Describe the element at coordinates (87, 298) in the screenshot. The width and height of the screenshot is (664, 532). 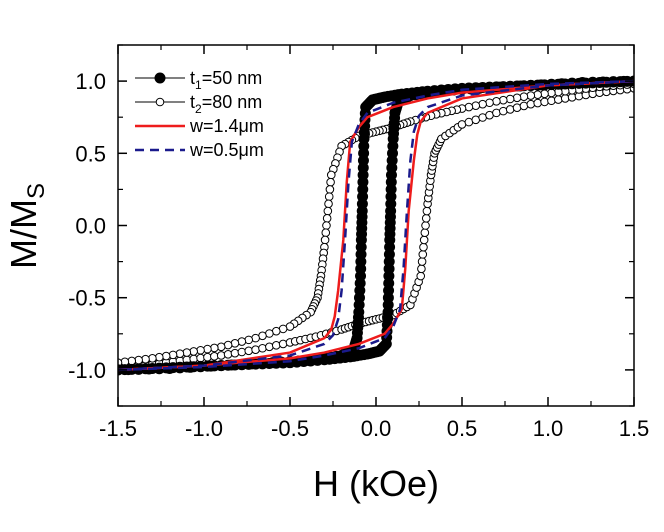
I see `y-tick-label: -0.5` at that location.